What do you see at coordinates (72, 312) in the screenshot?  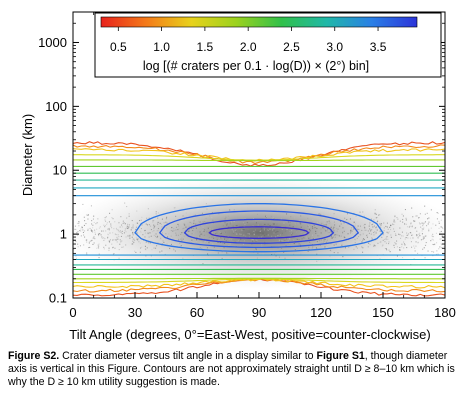 I see `x-tick-label: 0` at bounding box center [72, 312].